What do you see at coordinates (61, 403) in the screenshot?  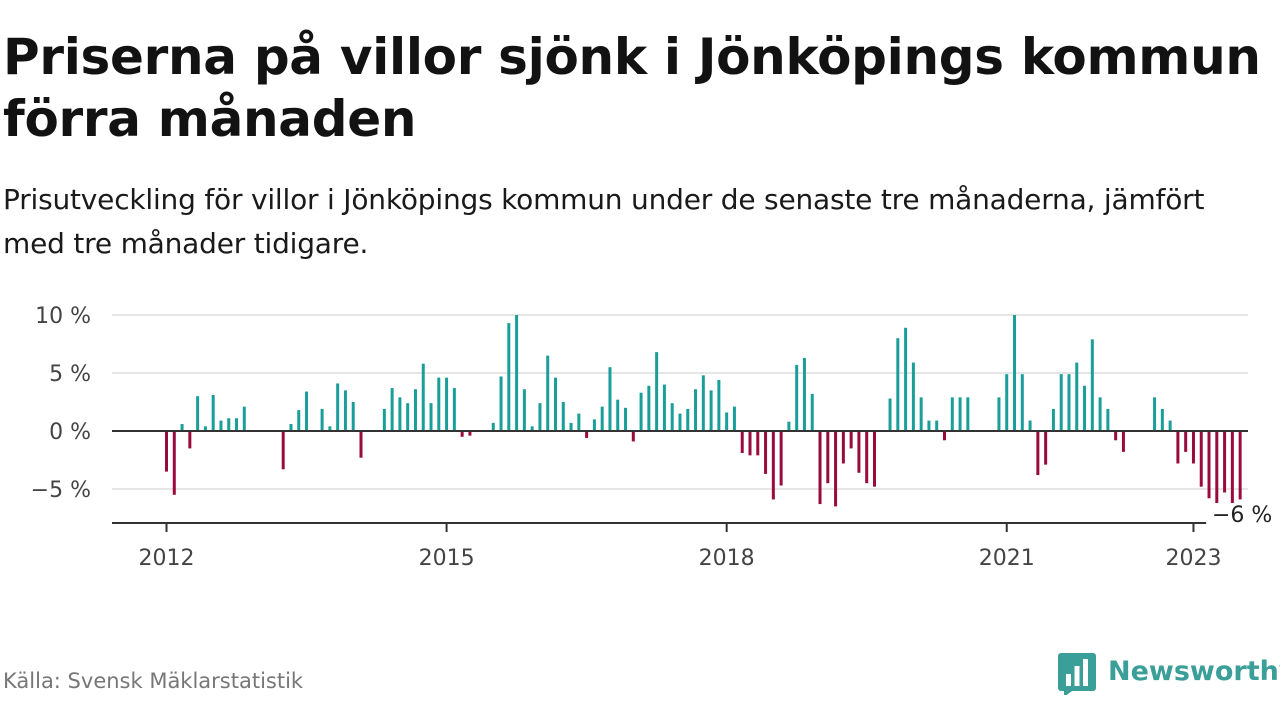 I see `y-axis-labels: 10 % 5 % 0 % −5 %` at bounding box center [61, 403].